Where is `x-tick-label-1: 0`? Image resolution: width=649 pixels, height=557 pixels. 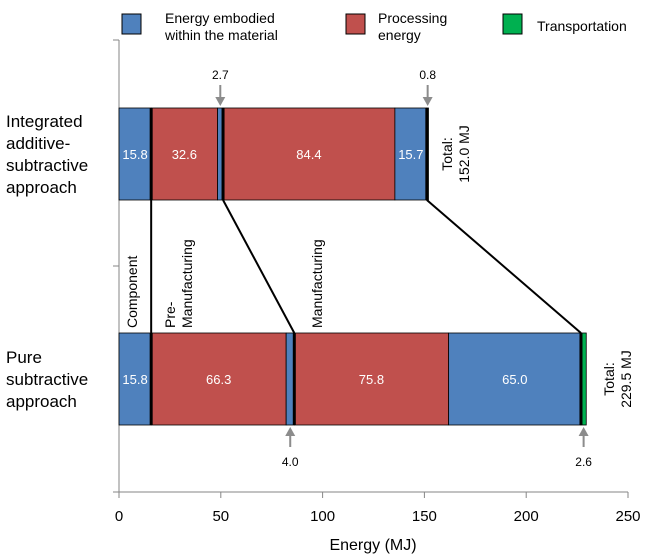 x-tick-label-1: 0 is located at coordinates (119, 516).